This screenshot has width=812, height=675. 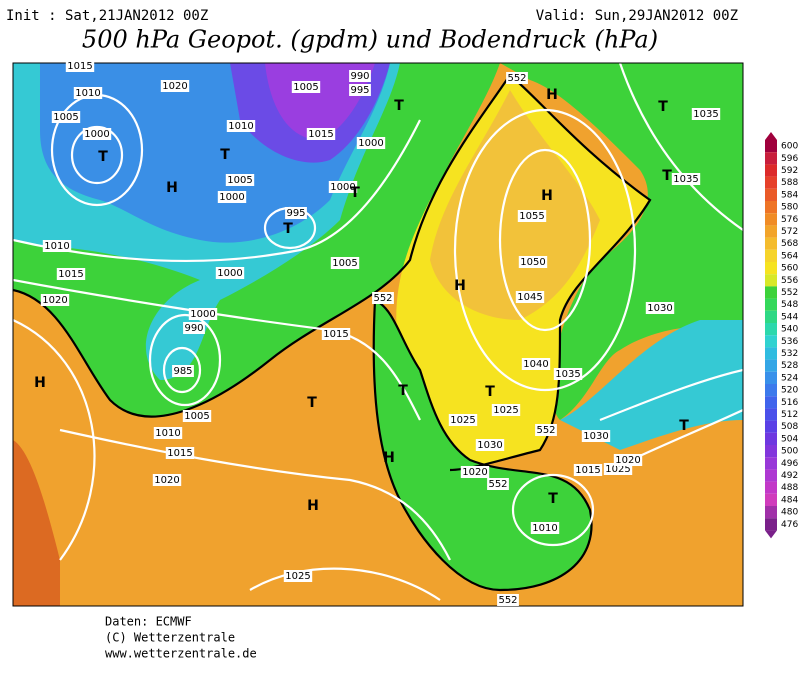 I want to click on colorbar-label: 572, so click(x=789, y=232).